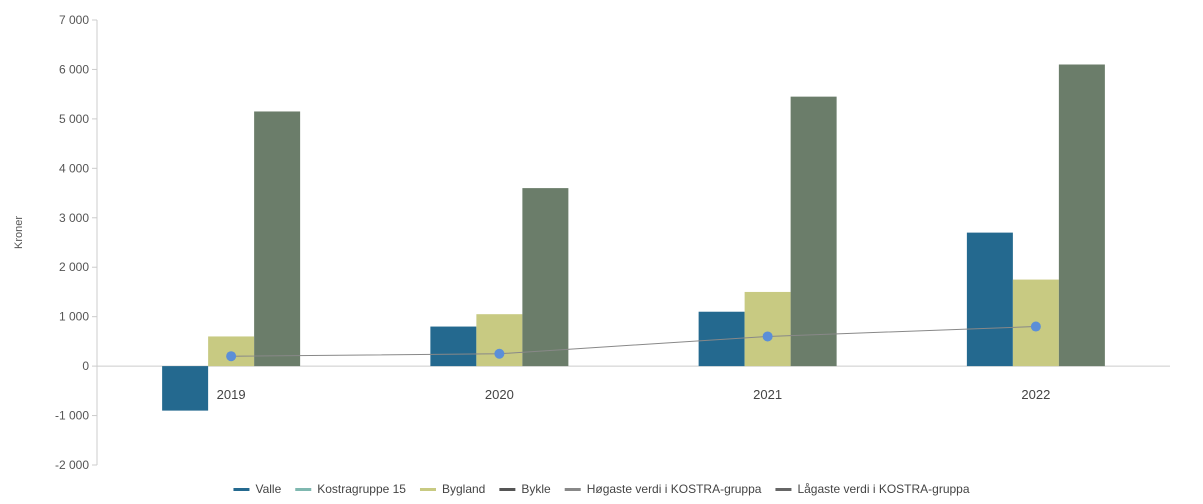 This screenshot has height=504, width=1203. I want to click on bar-bykle-2019, so click(277, 239).